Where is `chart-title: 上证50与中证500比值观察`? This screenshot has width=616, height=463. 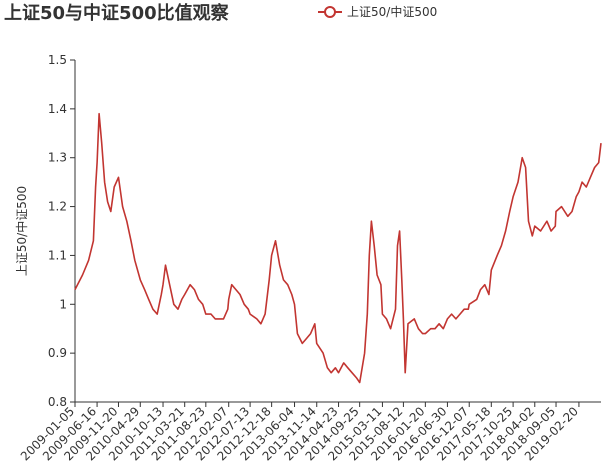 chart-title: 上证50与中证500比值观察 is located at coordinates (117, 13).